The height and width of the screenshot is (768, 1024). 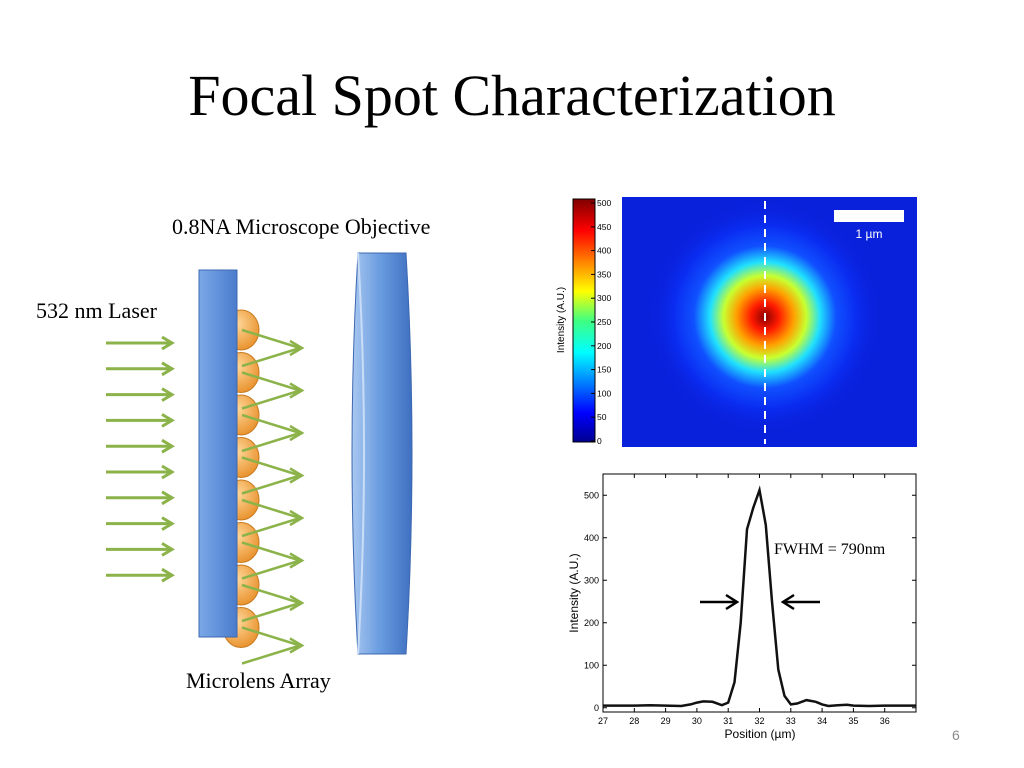 I want to click on scale-bar, so click(x=869, y=216).